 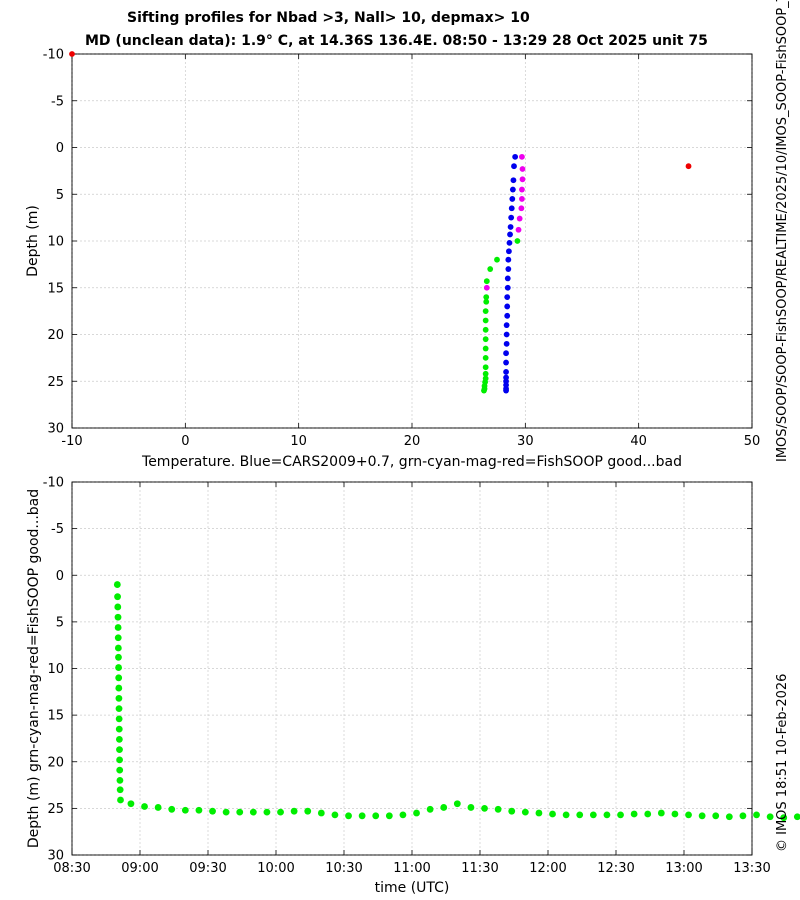 What do you see at coordinates (412, 888) in the screenshot?
I see `x-axis-label: time (UTC)` at bounding box center [412, 888].